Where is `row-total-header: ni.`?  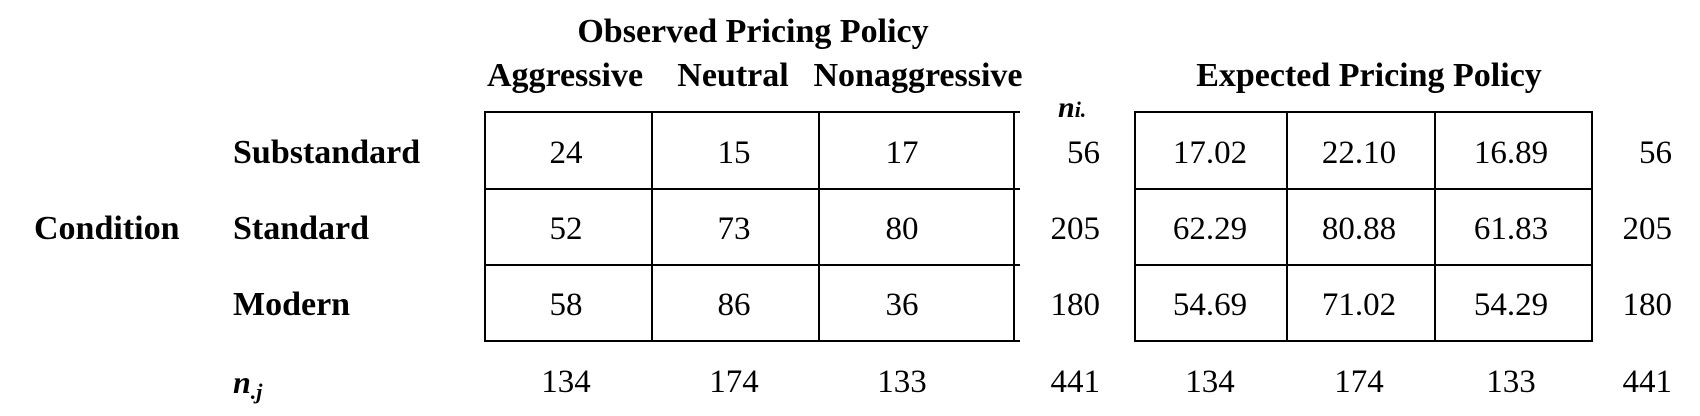 row-total-header: ni. is located at coordinates (1072, 108).